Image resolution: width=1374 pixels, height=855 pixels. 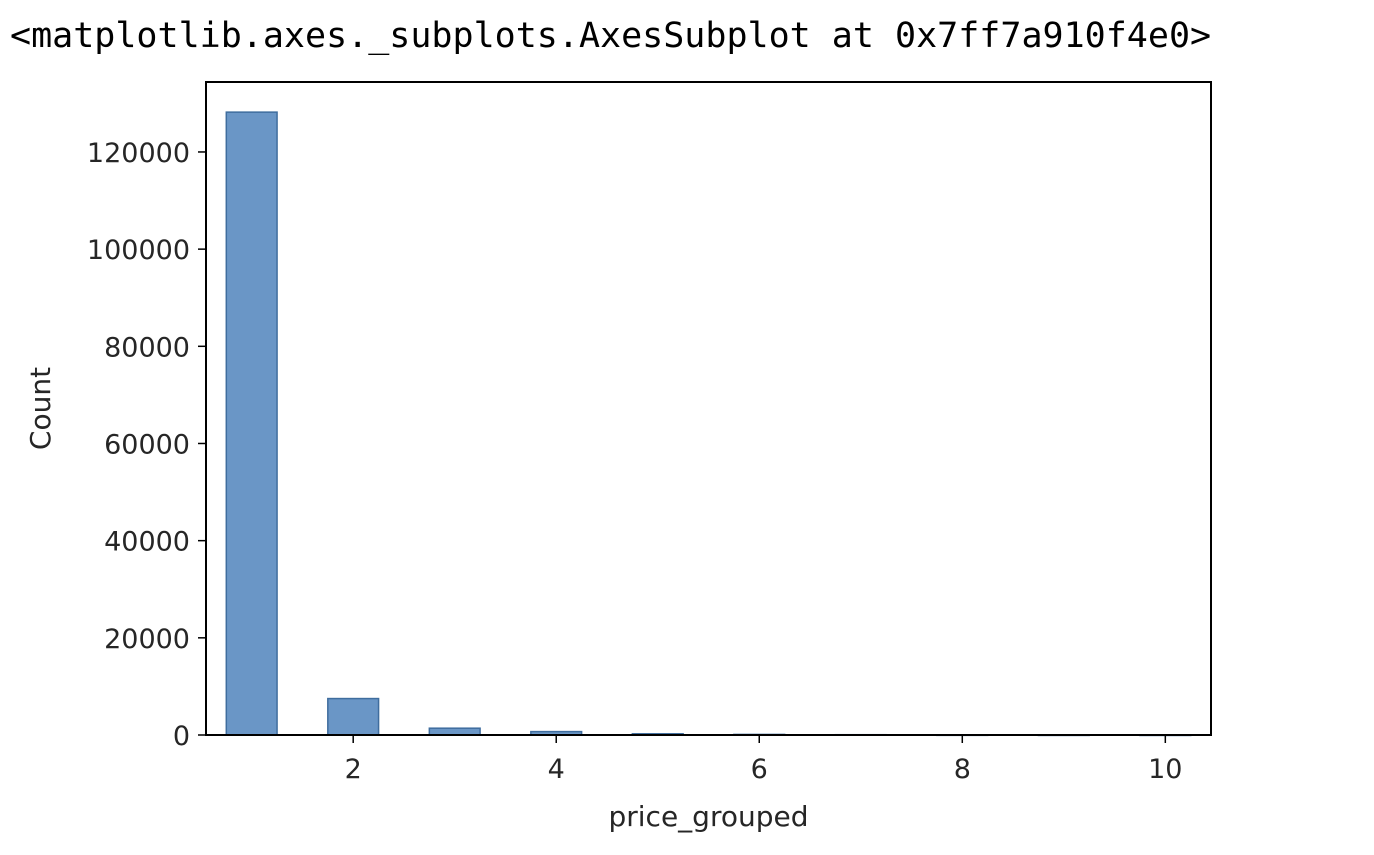 I want to click on y-axis-label: Count, so click(x=40, y=408).